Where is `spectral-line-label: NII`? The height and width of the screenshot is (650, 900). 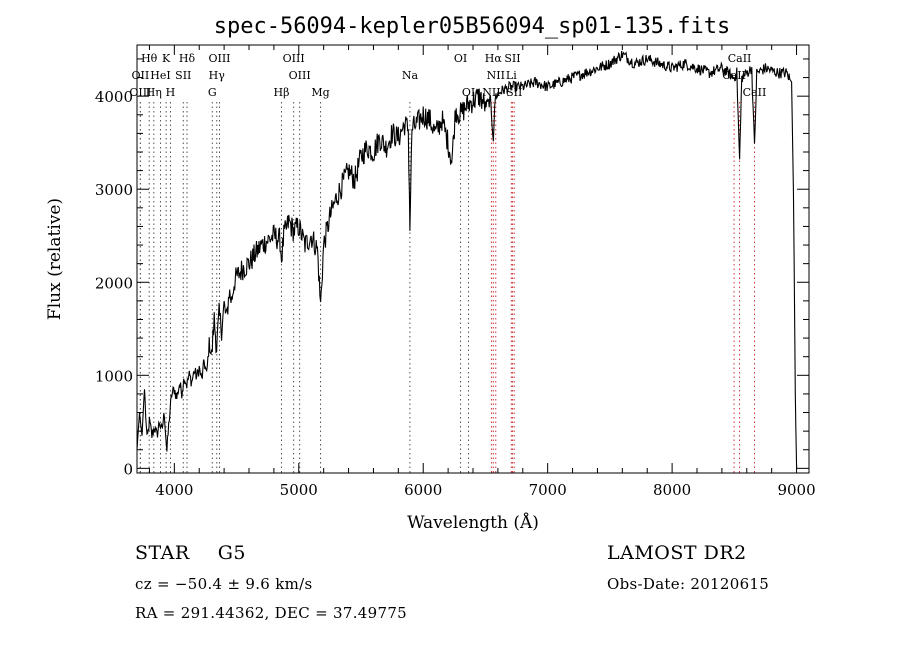
spectral-line-label: NII is located at coordinates (496, 75).